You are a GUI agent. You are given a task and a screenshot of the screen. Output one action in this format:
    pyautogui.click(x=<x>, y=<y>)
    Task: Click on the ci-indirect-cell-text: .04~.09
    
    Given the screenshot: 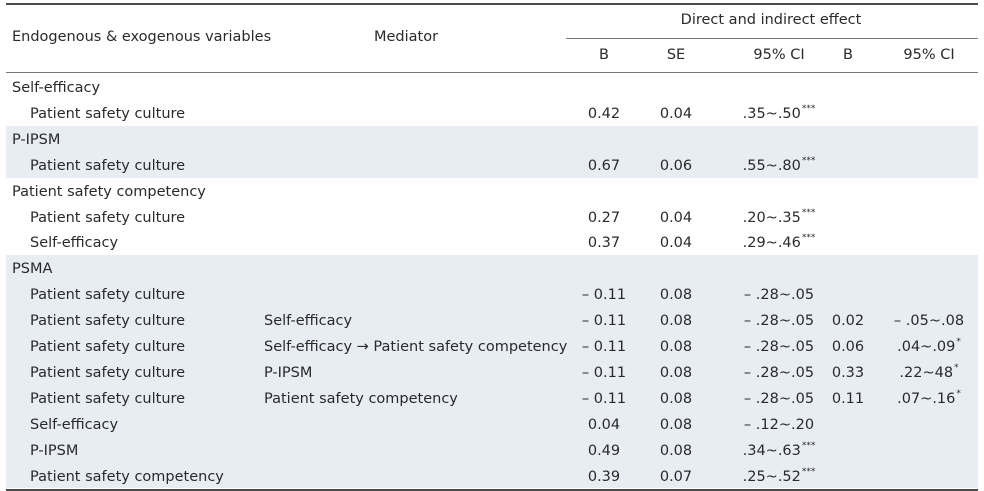 What is the action you would take?
    pyautogui.click(x=926, y=347)
    